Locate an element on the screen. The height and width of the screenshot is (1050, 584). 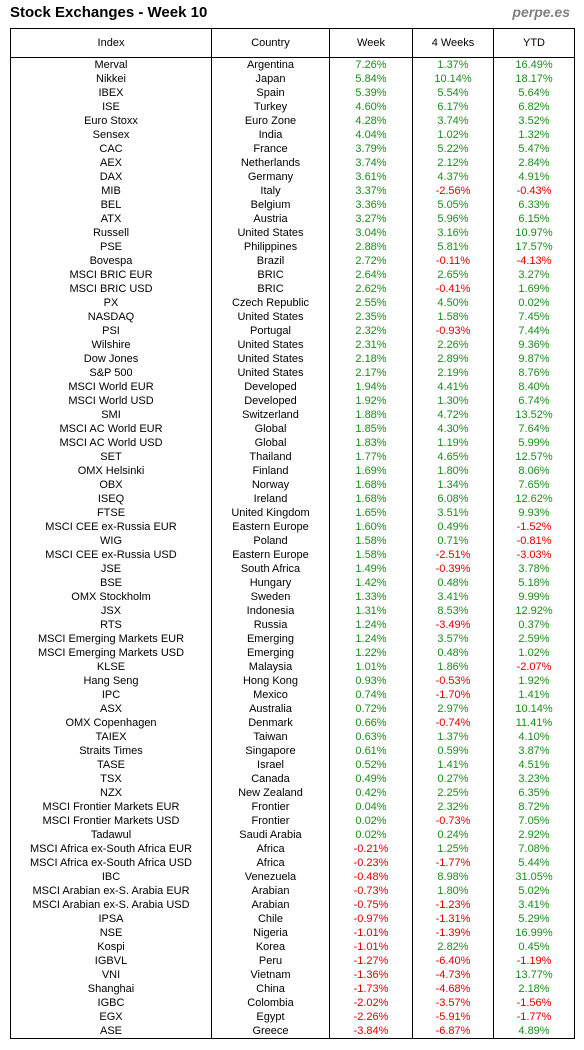
brand-logo: perpe.es is located at coordinates (541, 12).